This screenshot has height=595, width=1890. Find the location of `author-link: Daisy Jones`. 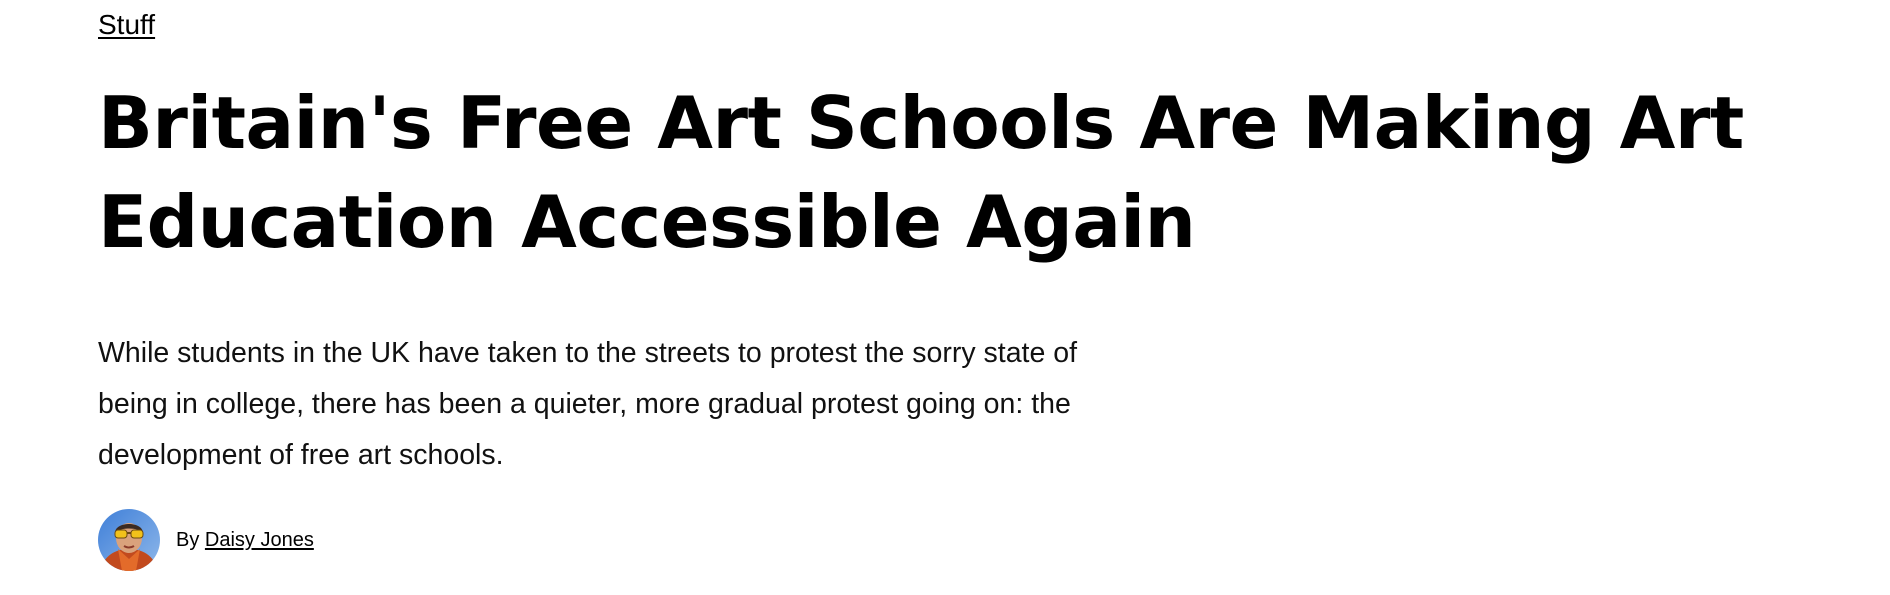

author-link: Daisy Jones is located at coordinates (259, 540).